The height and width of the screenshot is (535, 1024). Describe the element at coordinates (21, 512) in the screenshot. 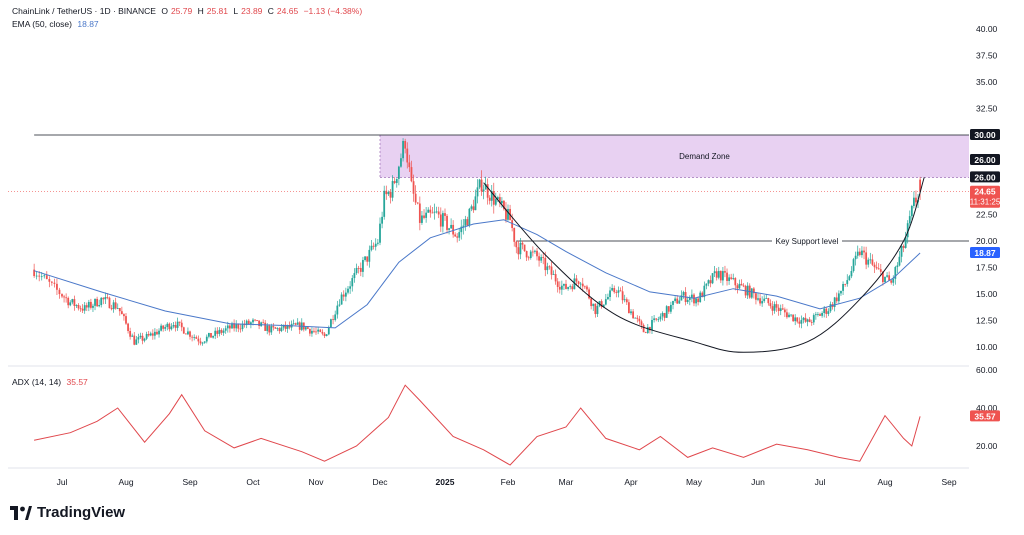

I see `tradingview-logo-icon` at that location.